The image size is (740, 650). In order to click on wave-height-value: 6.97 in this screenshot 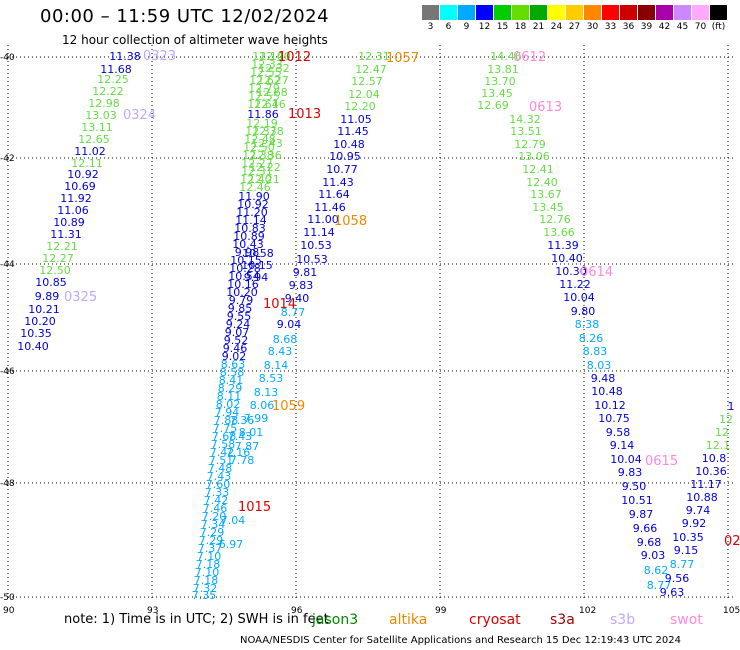, I will do `click(231, 544)`.